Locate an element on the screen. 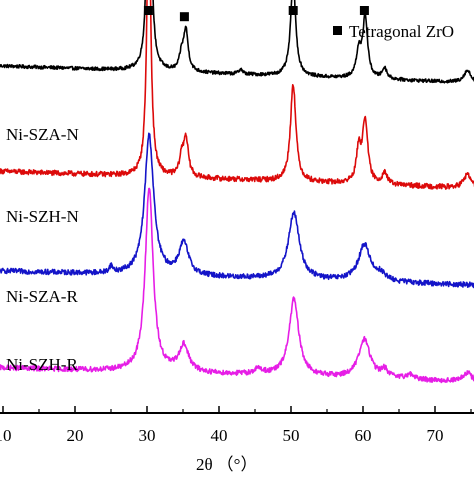  x-axis-title-symbol: 2θ is located at coordinates (204, 464).